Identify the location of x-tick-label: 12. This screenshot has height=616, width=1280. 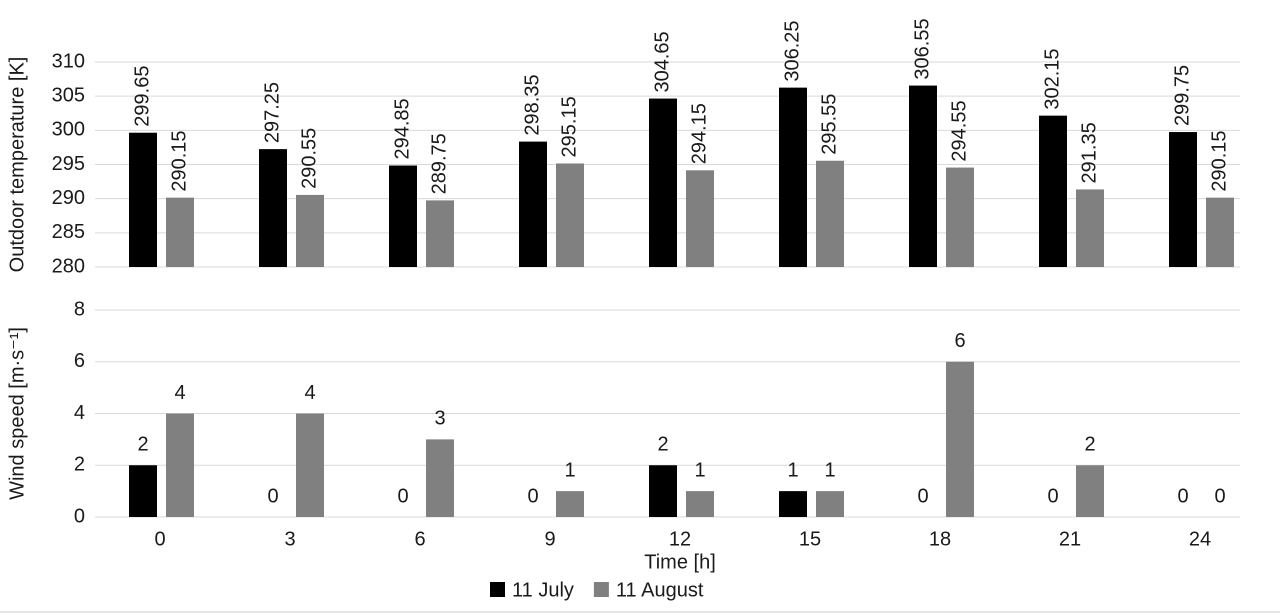
(680, 539).